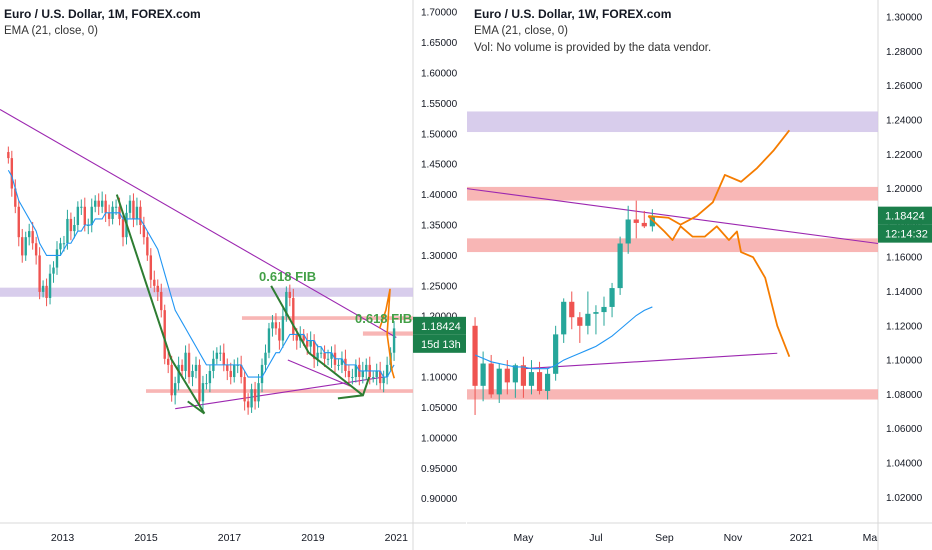  Describe the element at coordinates (904, 121) in the screenshot. I see `right-y-tick-label: 1.24000` at that location.